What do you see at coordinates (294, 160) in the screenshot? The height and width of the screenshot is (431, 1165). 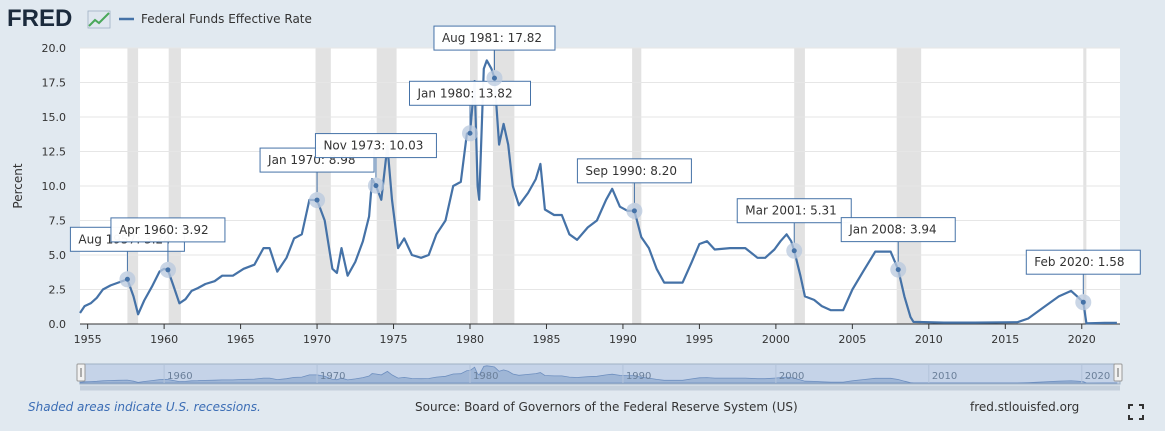 I see `annotation-date: Jan 1970` at bounding box center [294, 160].